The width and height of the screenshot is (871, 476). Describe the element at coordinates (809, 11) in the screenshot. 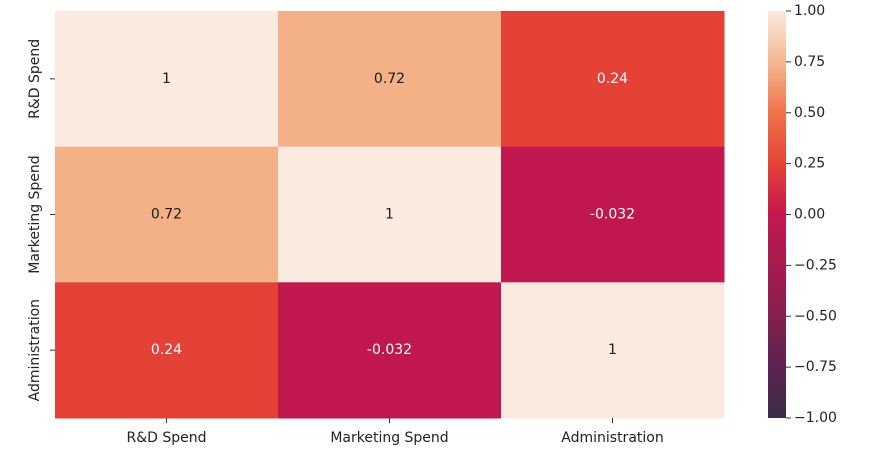

I see `colorbar-tick-label: 1.00` at that location.